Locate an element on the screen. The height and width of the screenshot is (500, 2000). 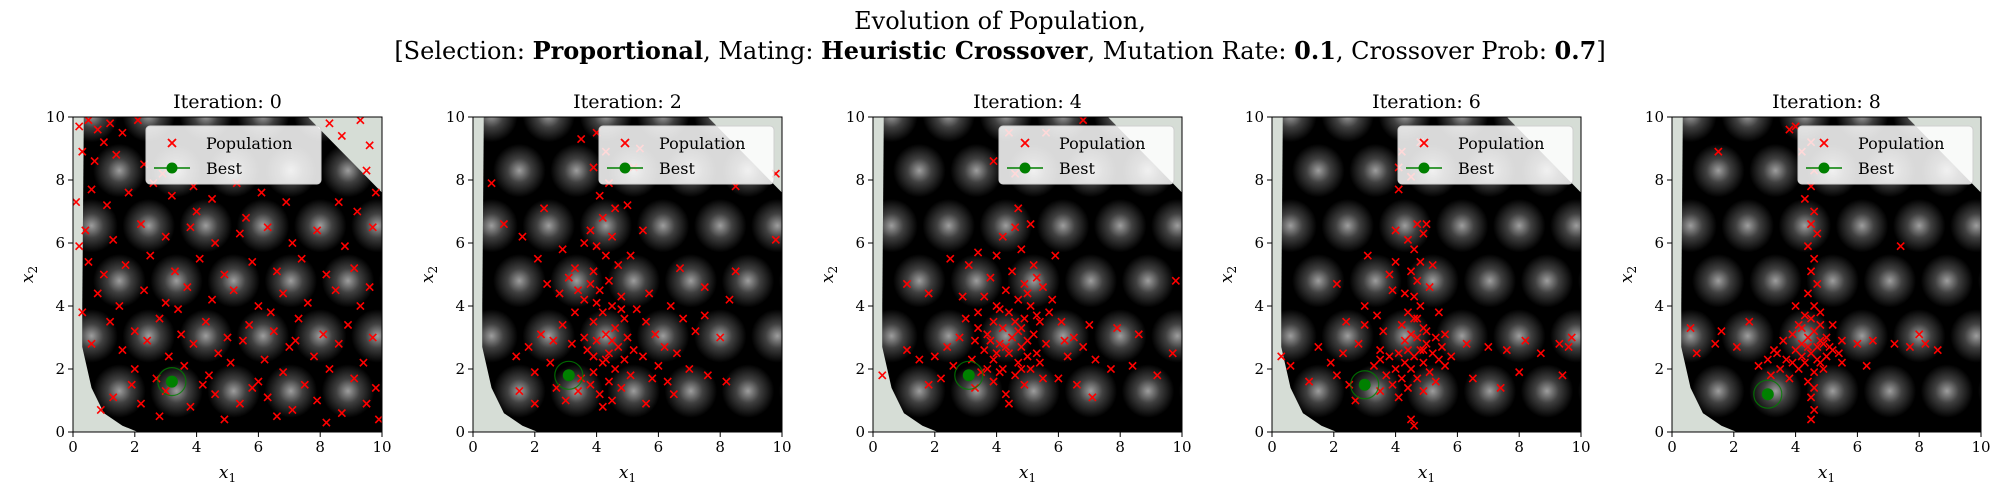
best-ring is located at coordinates (569, 375).